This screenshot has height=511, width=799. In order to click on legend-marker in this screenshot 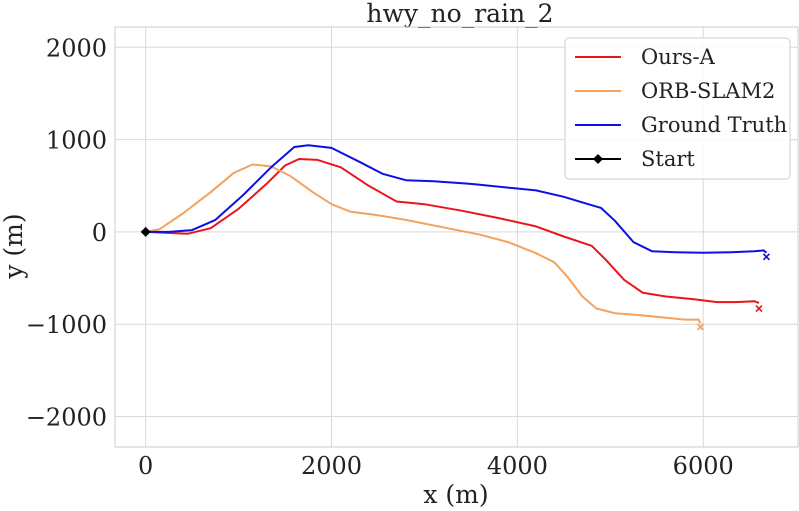, I will do `click(598, 159)`.